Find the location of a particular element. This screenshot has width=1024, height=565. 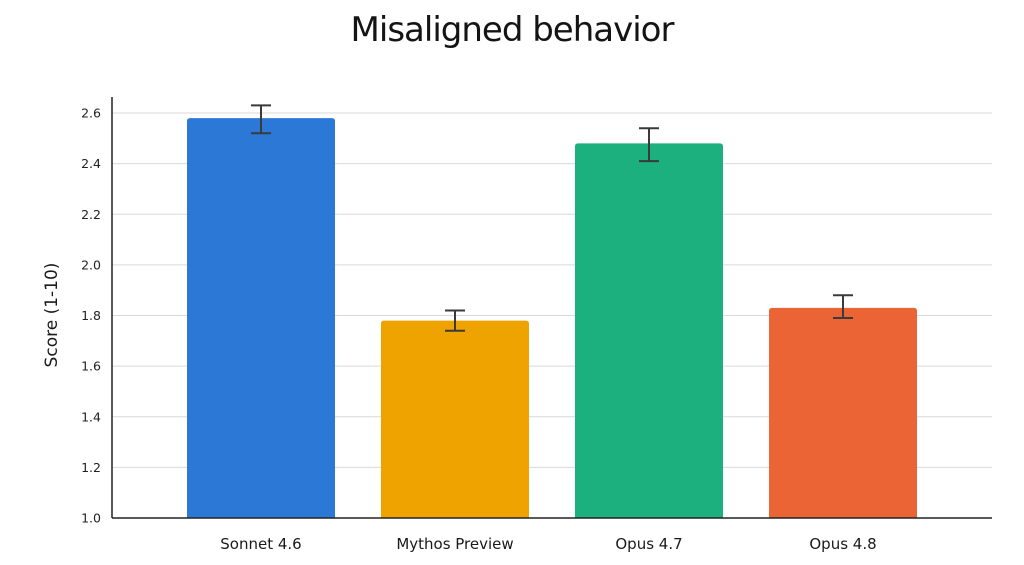

y-tick-label: 1.0 is located at coordinates (91, 518).